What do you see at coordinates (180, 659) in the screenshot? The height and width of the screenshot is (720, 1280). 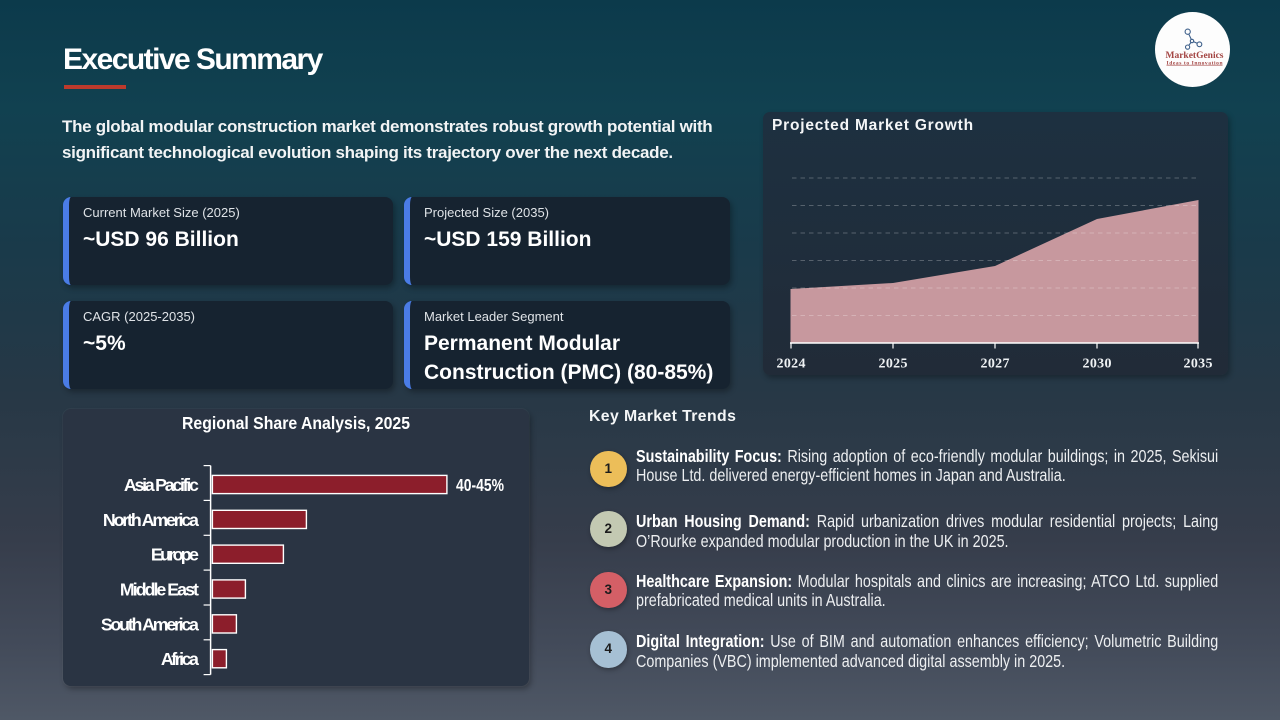 I see `svg-text: Africa` at bounding box center [180, 659].